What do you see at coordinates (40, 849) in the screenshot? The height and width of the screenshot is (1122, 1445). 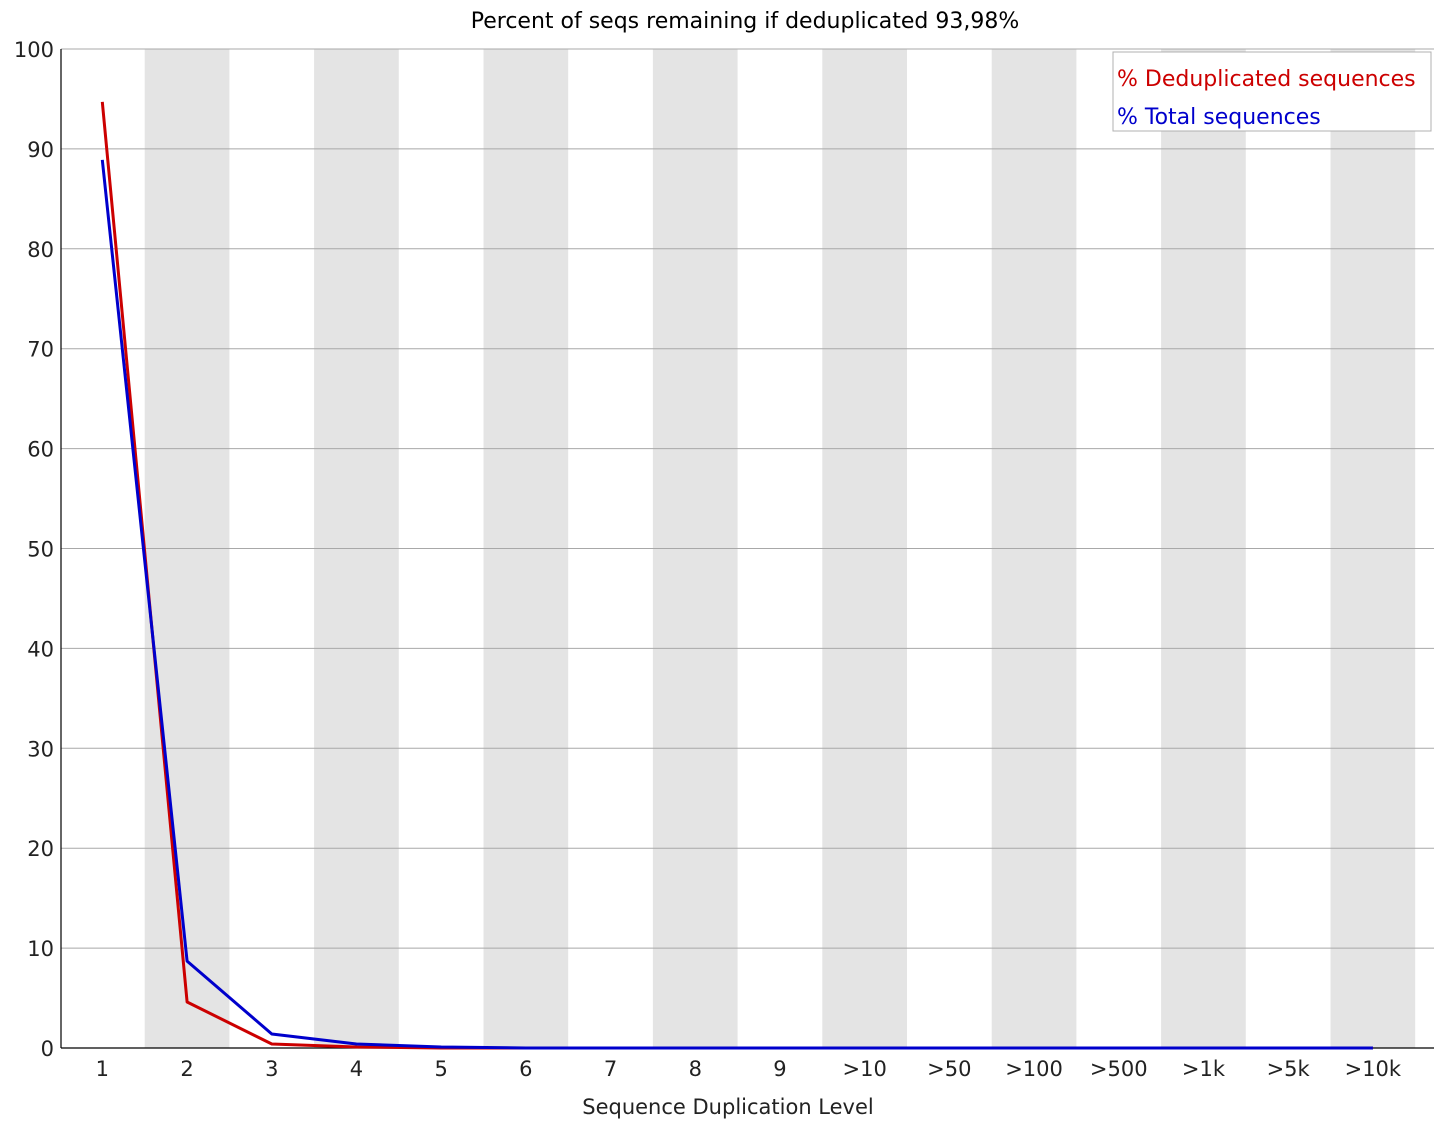 I see `y-tick-20: 20` at bounding box center [40, 849].